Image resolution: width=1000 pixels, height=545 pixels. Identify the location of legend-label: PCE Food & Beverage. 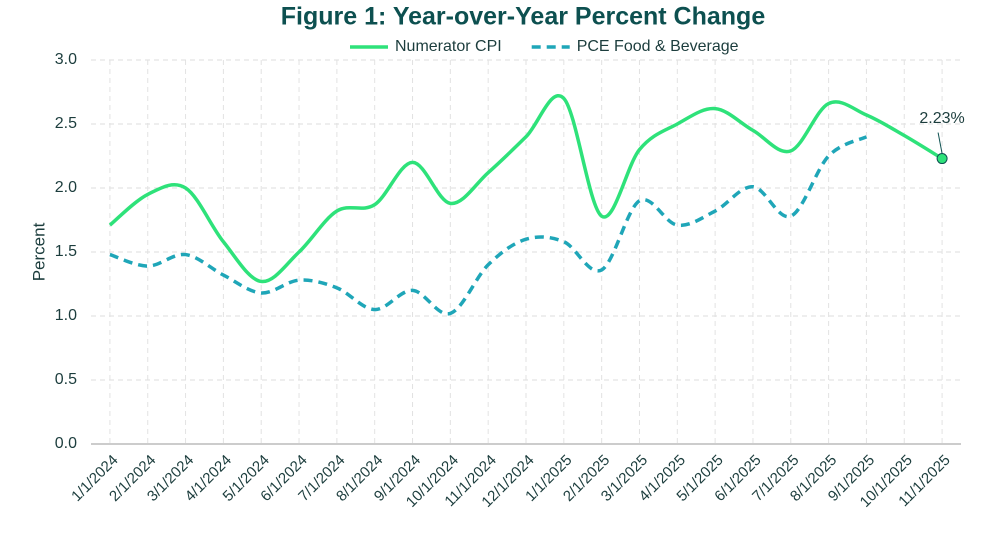
(658, 46).